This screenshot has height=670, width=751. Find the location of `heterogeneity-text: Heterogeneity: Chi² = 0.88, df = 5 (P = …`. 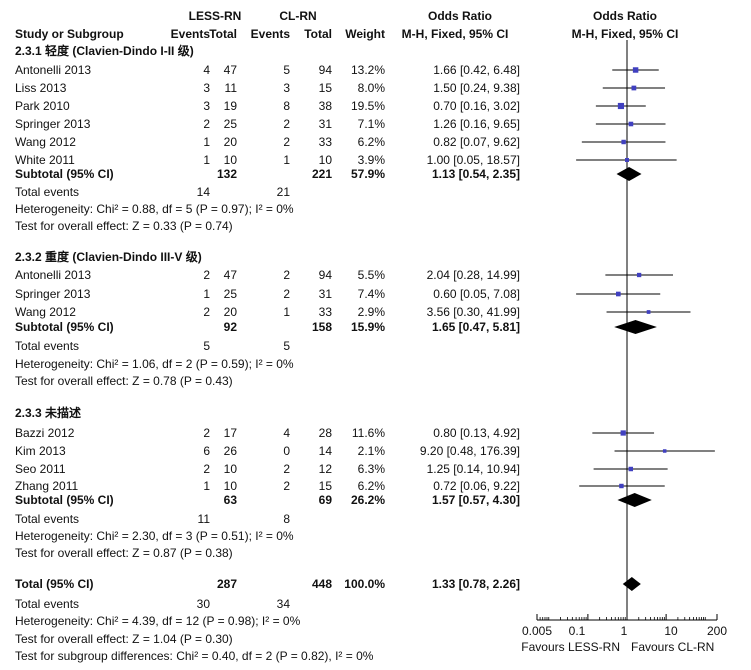

heterogeneity-text: Heterogeneity: Chi² = 0.88, df = 5 (P = … is located at coordinates (154, 209).